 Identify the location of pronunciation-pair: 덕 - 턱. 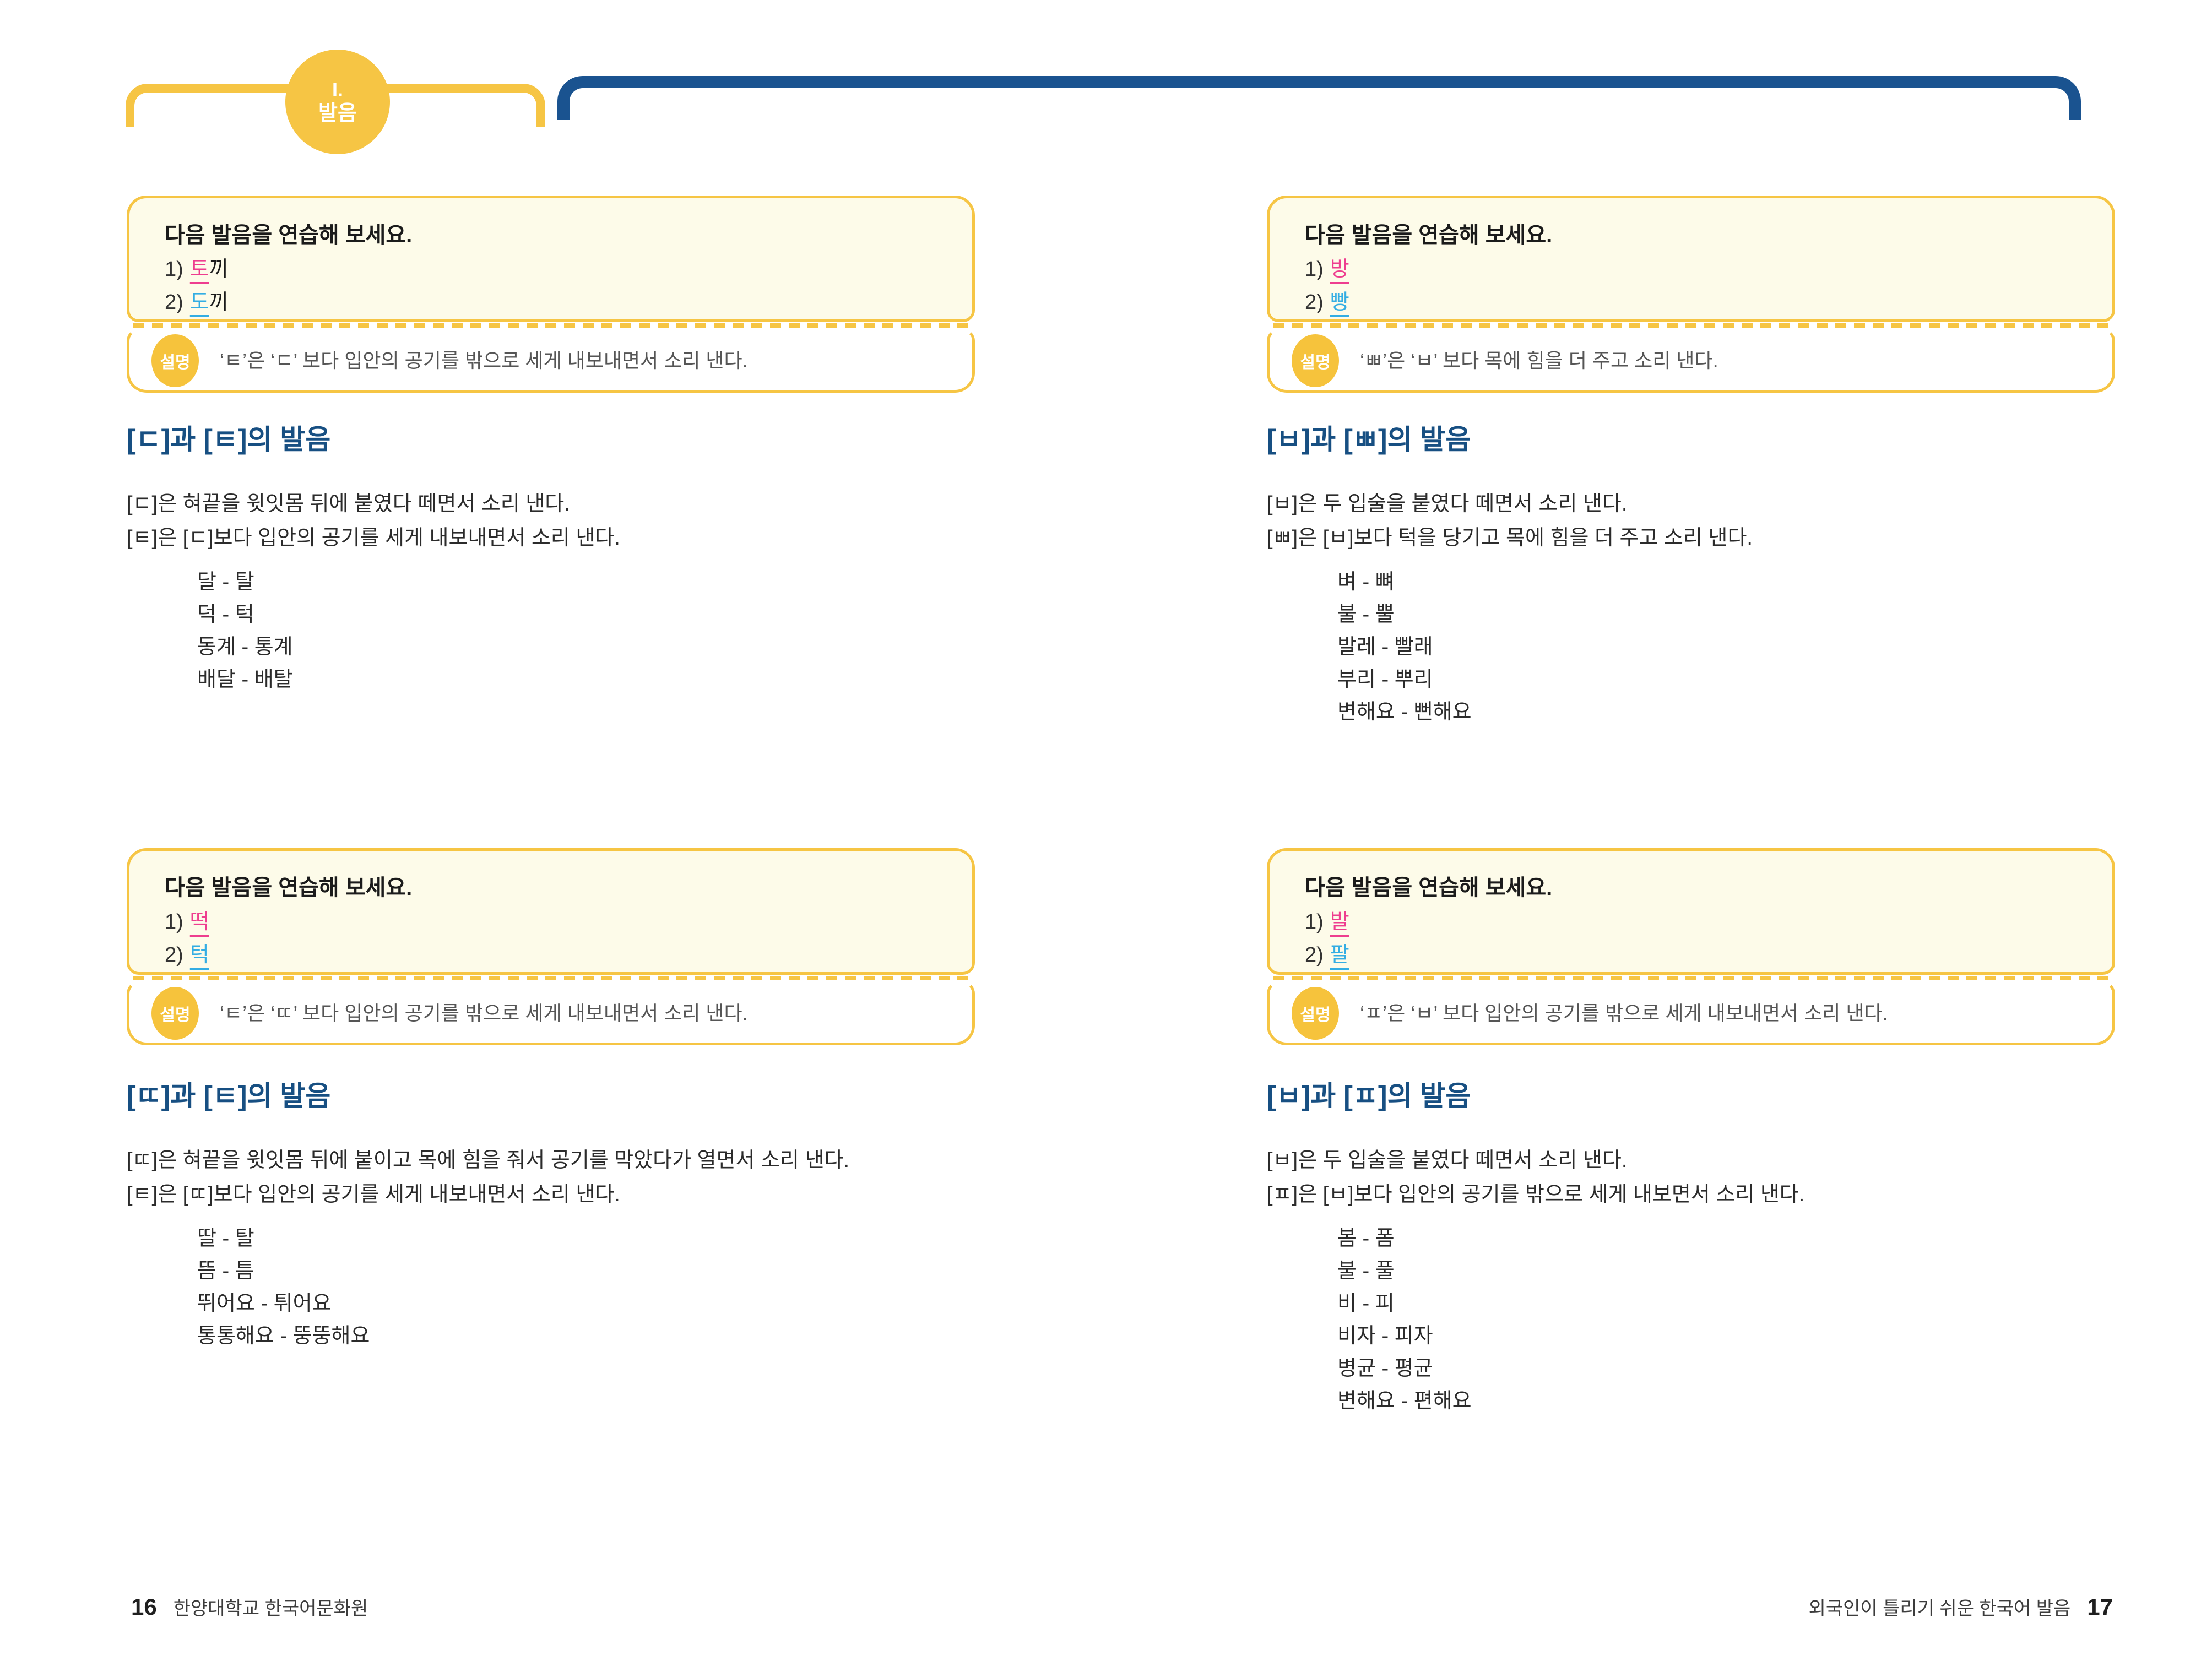
(225, 615).